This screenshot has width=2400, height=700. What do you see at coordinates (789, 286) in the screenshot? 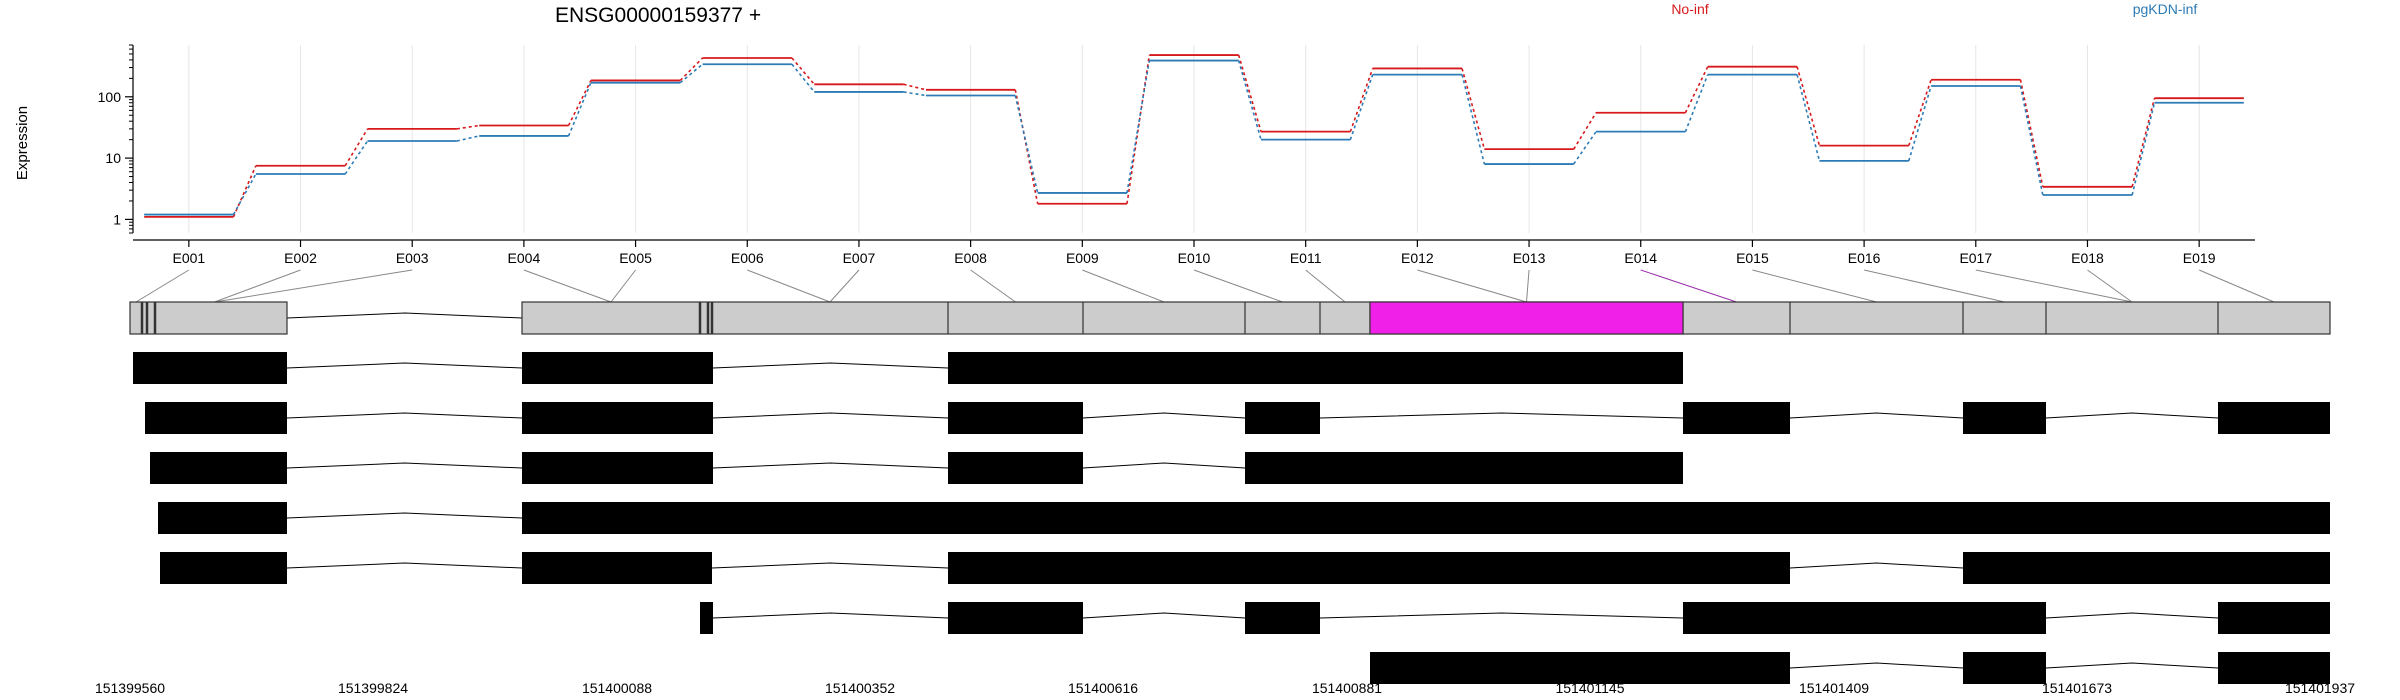
I see `connector-e006` at bounding box center [789, 286].